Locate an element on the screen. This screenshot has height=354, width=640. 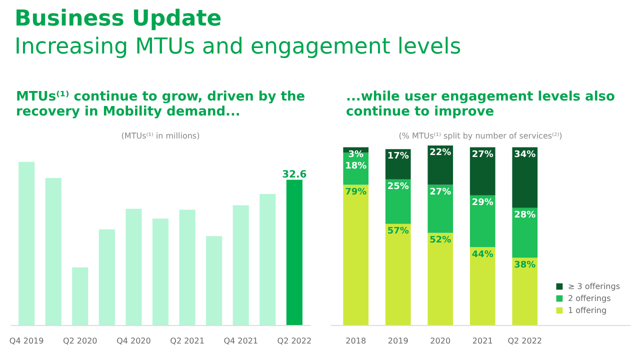
data-label: 3% is located at coordinates (356, 155).